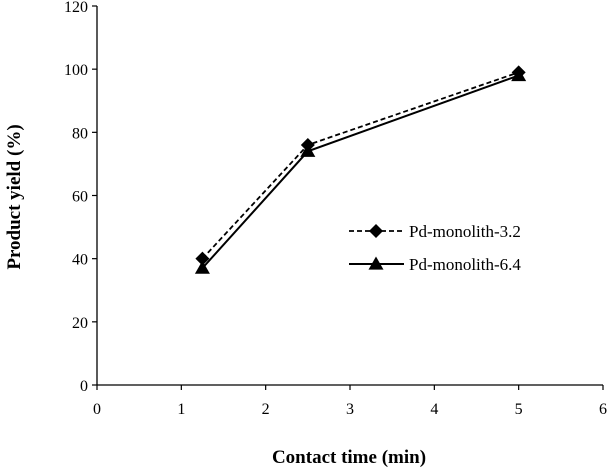 This screenshot has width=609, height=471. I want to click on y-axis-title: Product yield (%), so click(14, 196).